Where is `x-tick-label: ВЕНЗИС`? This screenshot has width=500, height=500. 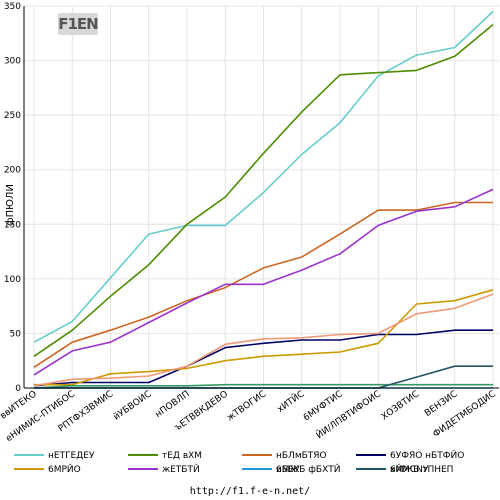 x-tick-label: ВЕНЗИС is located at coordinates (441, 404).